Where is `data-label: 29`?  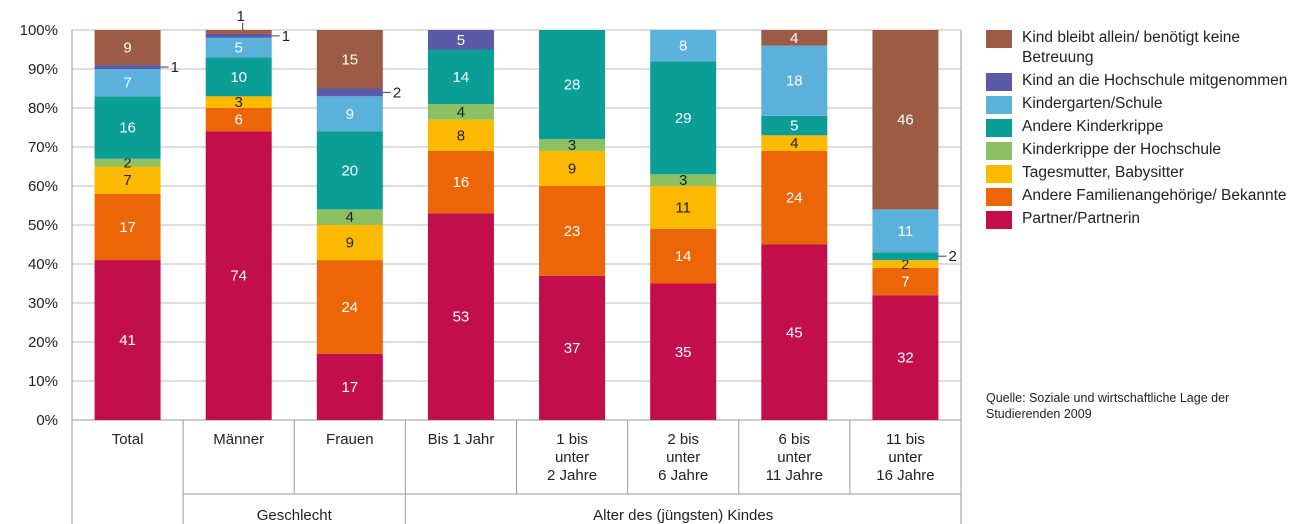 data-label: 29 is located at coordinates (683, 118).